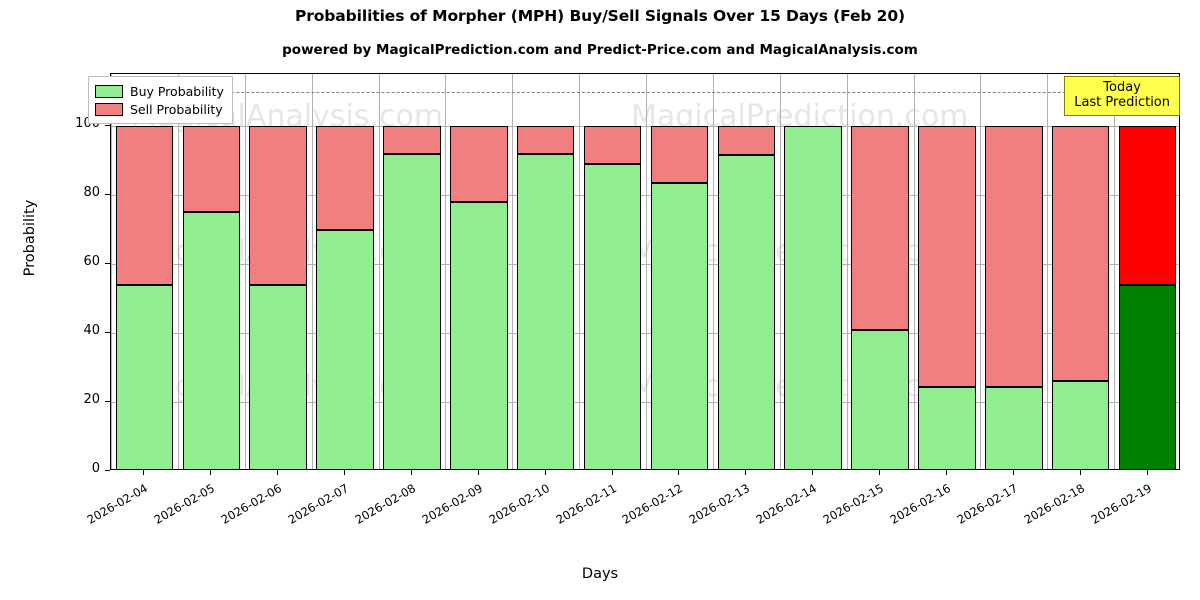 This screenshot has width=1200, height=600. Describe the element at coordinates (645, 92) in the screenshot. I see `reference-dashed-line` at that location.